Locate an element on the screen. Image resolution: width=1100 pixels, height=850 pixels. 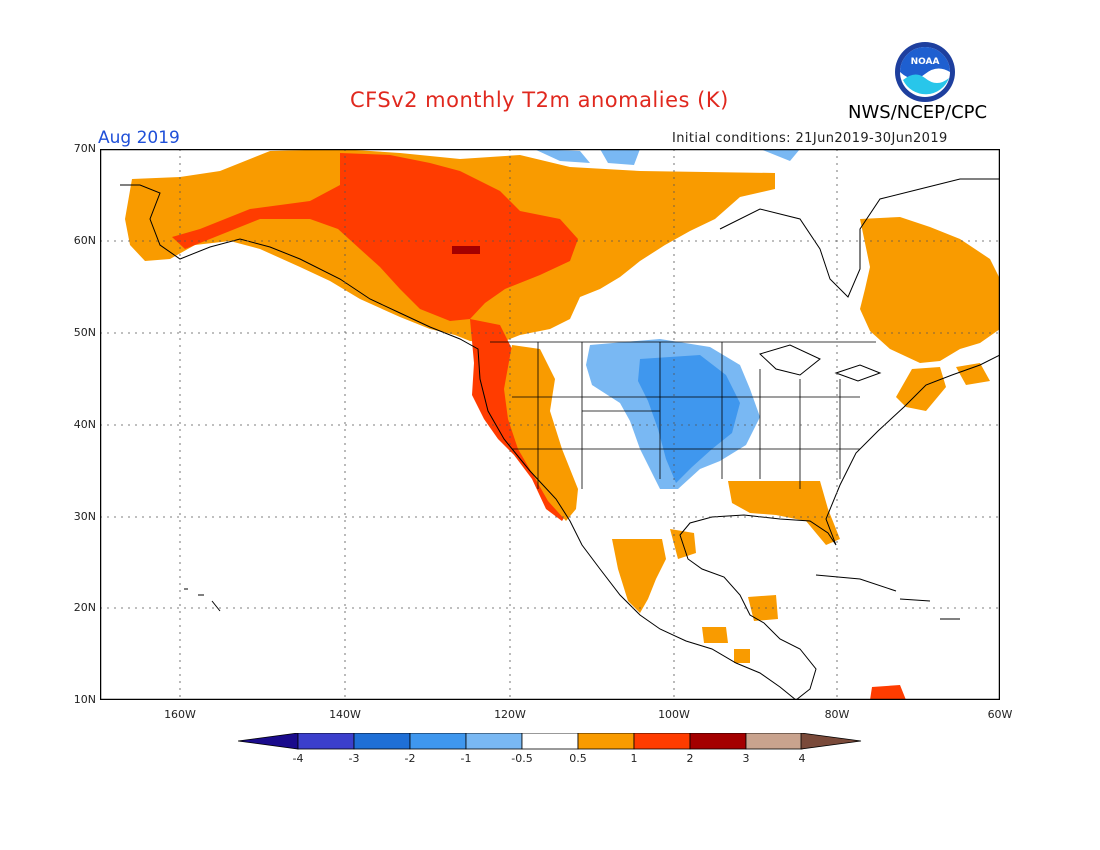
coastline-gulf is located at coordinates (839, 527).